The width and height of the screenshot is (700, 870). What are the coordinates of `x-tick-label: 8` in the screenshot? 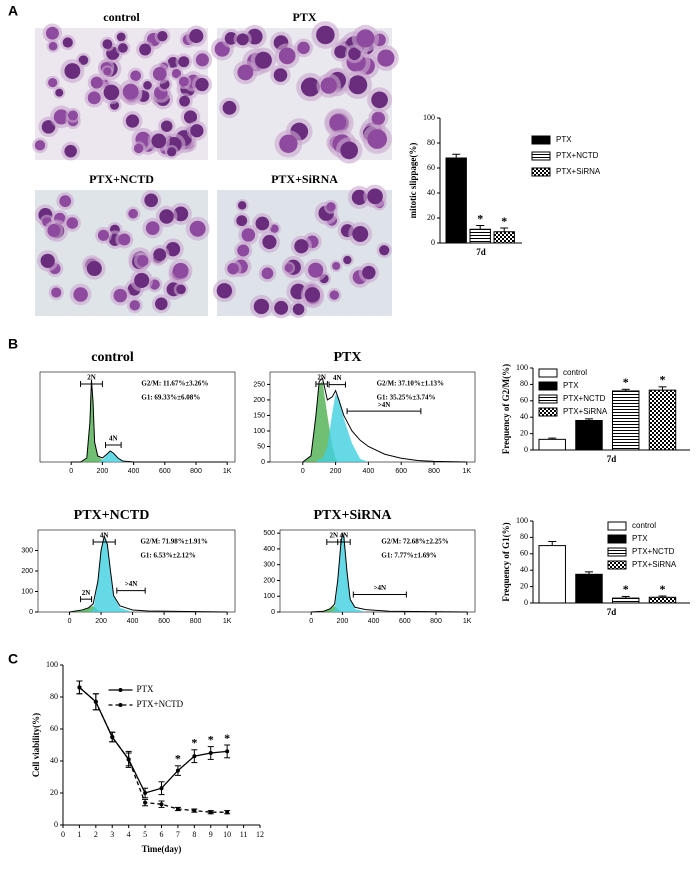 It's located at (194, 834).